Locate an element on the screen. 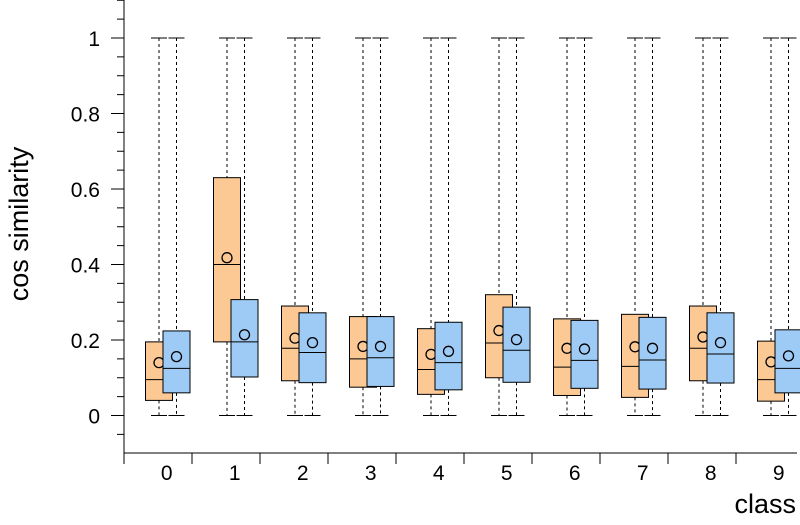 This screenshot has width=800, height=525. x-tick-label: 8 is located at coordinates (711, 473).